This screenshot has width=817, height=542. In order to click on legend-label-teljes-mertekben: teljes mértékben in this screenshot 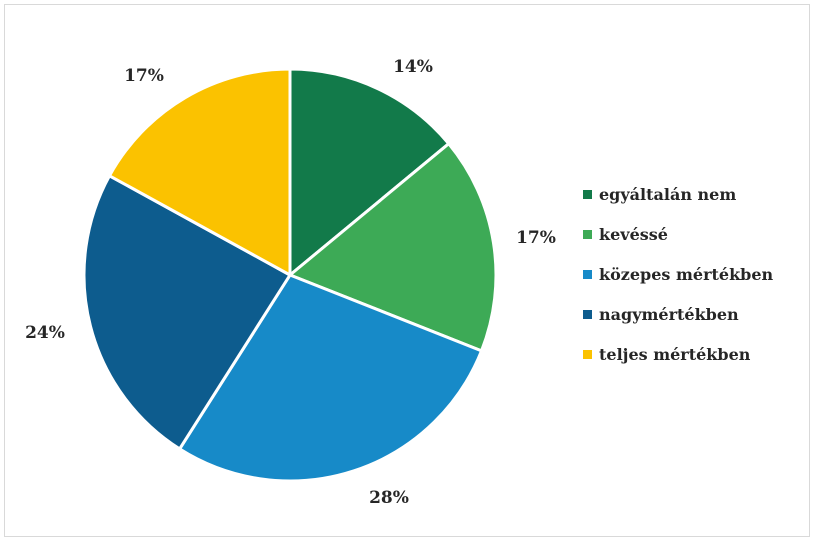, I will do `click(675, 354)`.